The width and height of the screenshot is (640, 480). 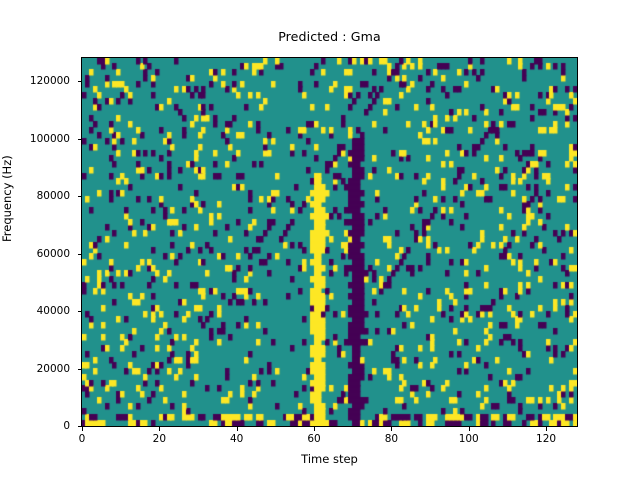 What do you see at coordinates (329, 36) in the screenshot?
I see `chart-title: Predicted : Gma` at bounding box center [329, 36].